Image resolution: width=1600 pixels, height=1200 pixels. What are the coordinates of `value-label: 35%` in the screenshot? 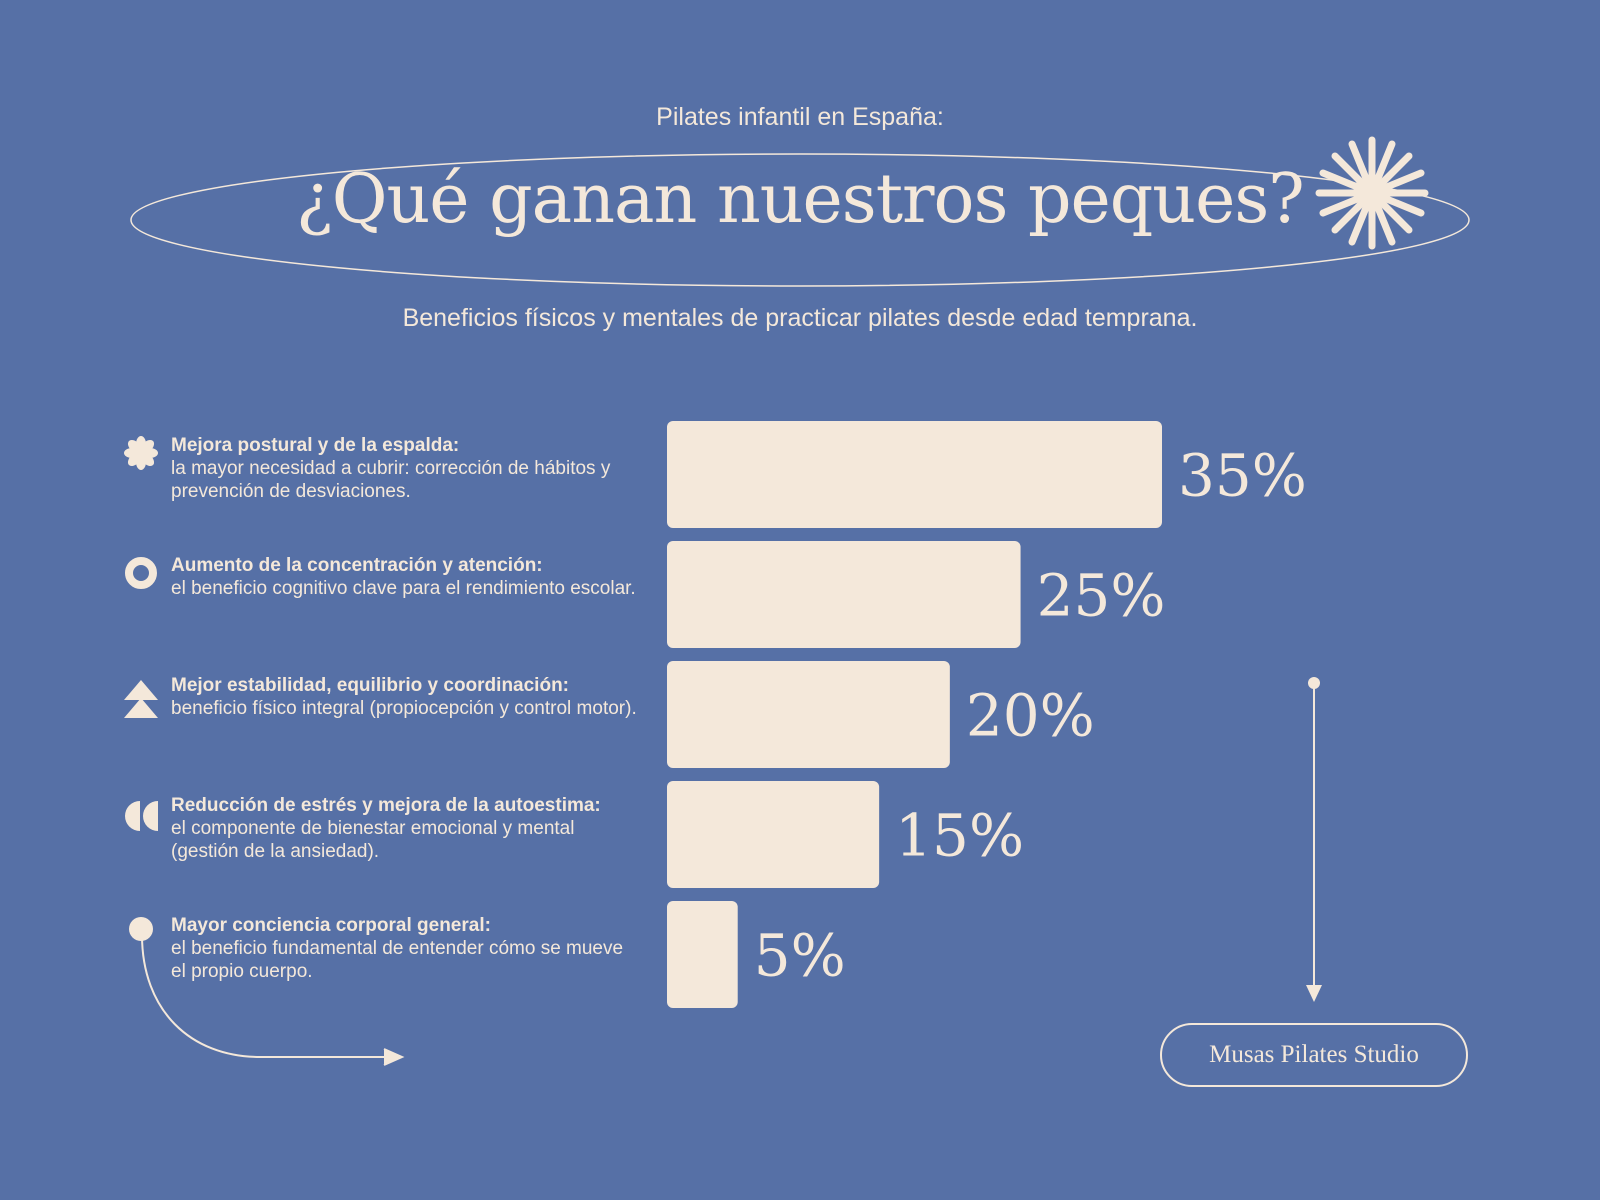 It's located at (1242, 476).